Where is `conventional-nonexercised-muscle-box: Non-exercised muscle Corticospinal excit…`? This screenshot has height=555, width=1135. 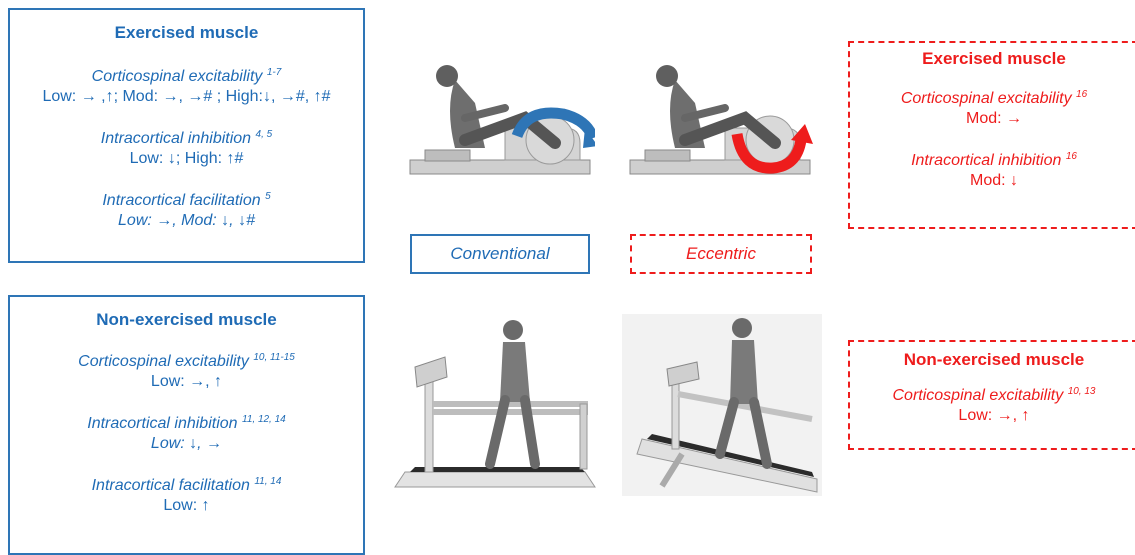 conventional-nonexercised-muscle-box: Non-exercised muscle Corticospinal excit… is located at coordinates (186, 425).